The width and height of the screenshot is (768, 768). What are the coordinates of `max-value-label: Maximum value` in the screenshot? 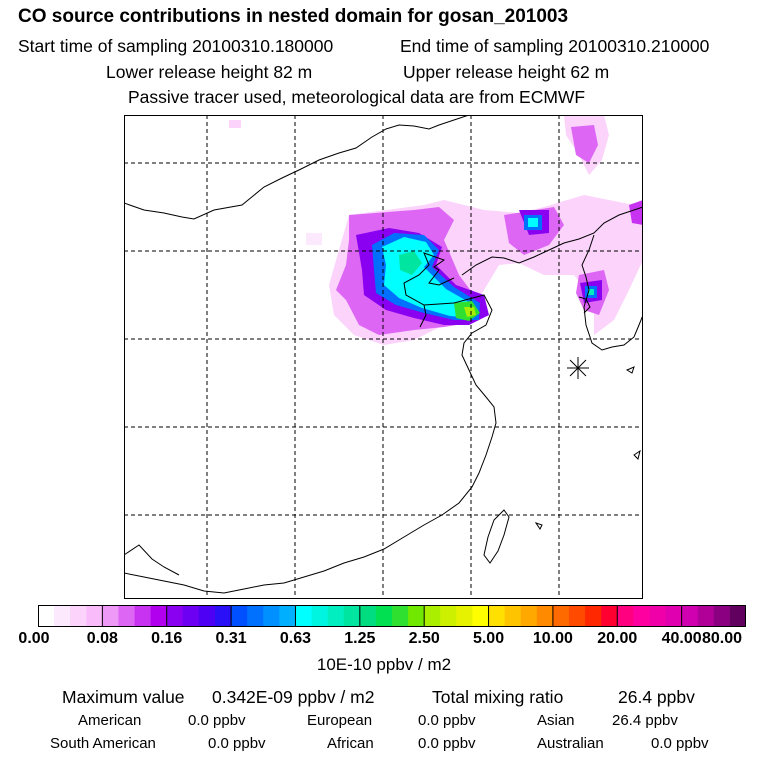 It's located at (123, 697).